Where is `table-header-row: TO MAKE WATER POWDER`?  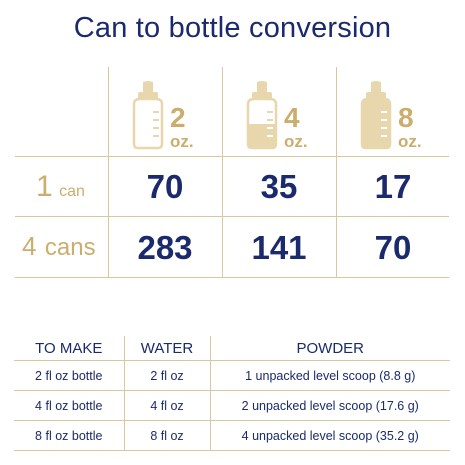
table-header-row: TO MAKE WATER POWDER is located at coordinates (232, 348).